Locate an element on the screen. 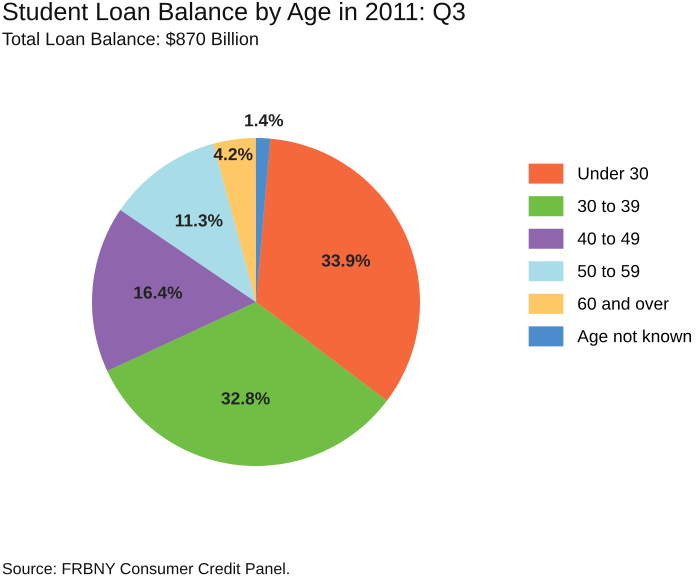  data-label: 1.4% is located at coordinates (264, 120).